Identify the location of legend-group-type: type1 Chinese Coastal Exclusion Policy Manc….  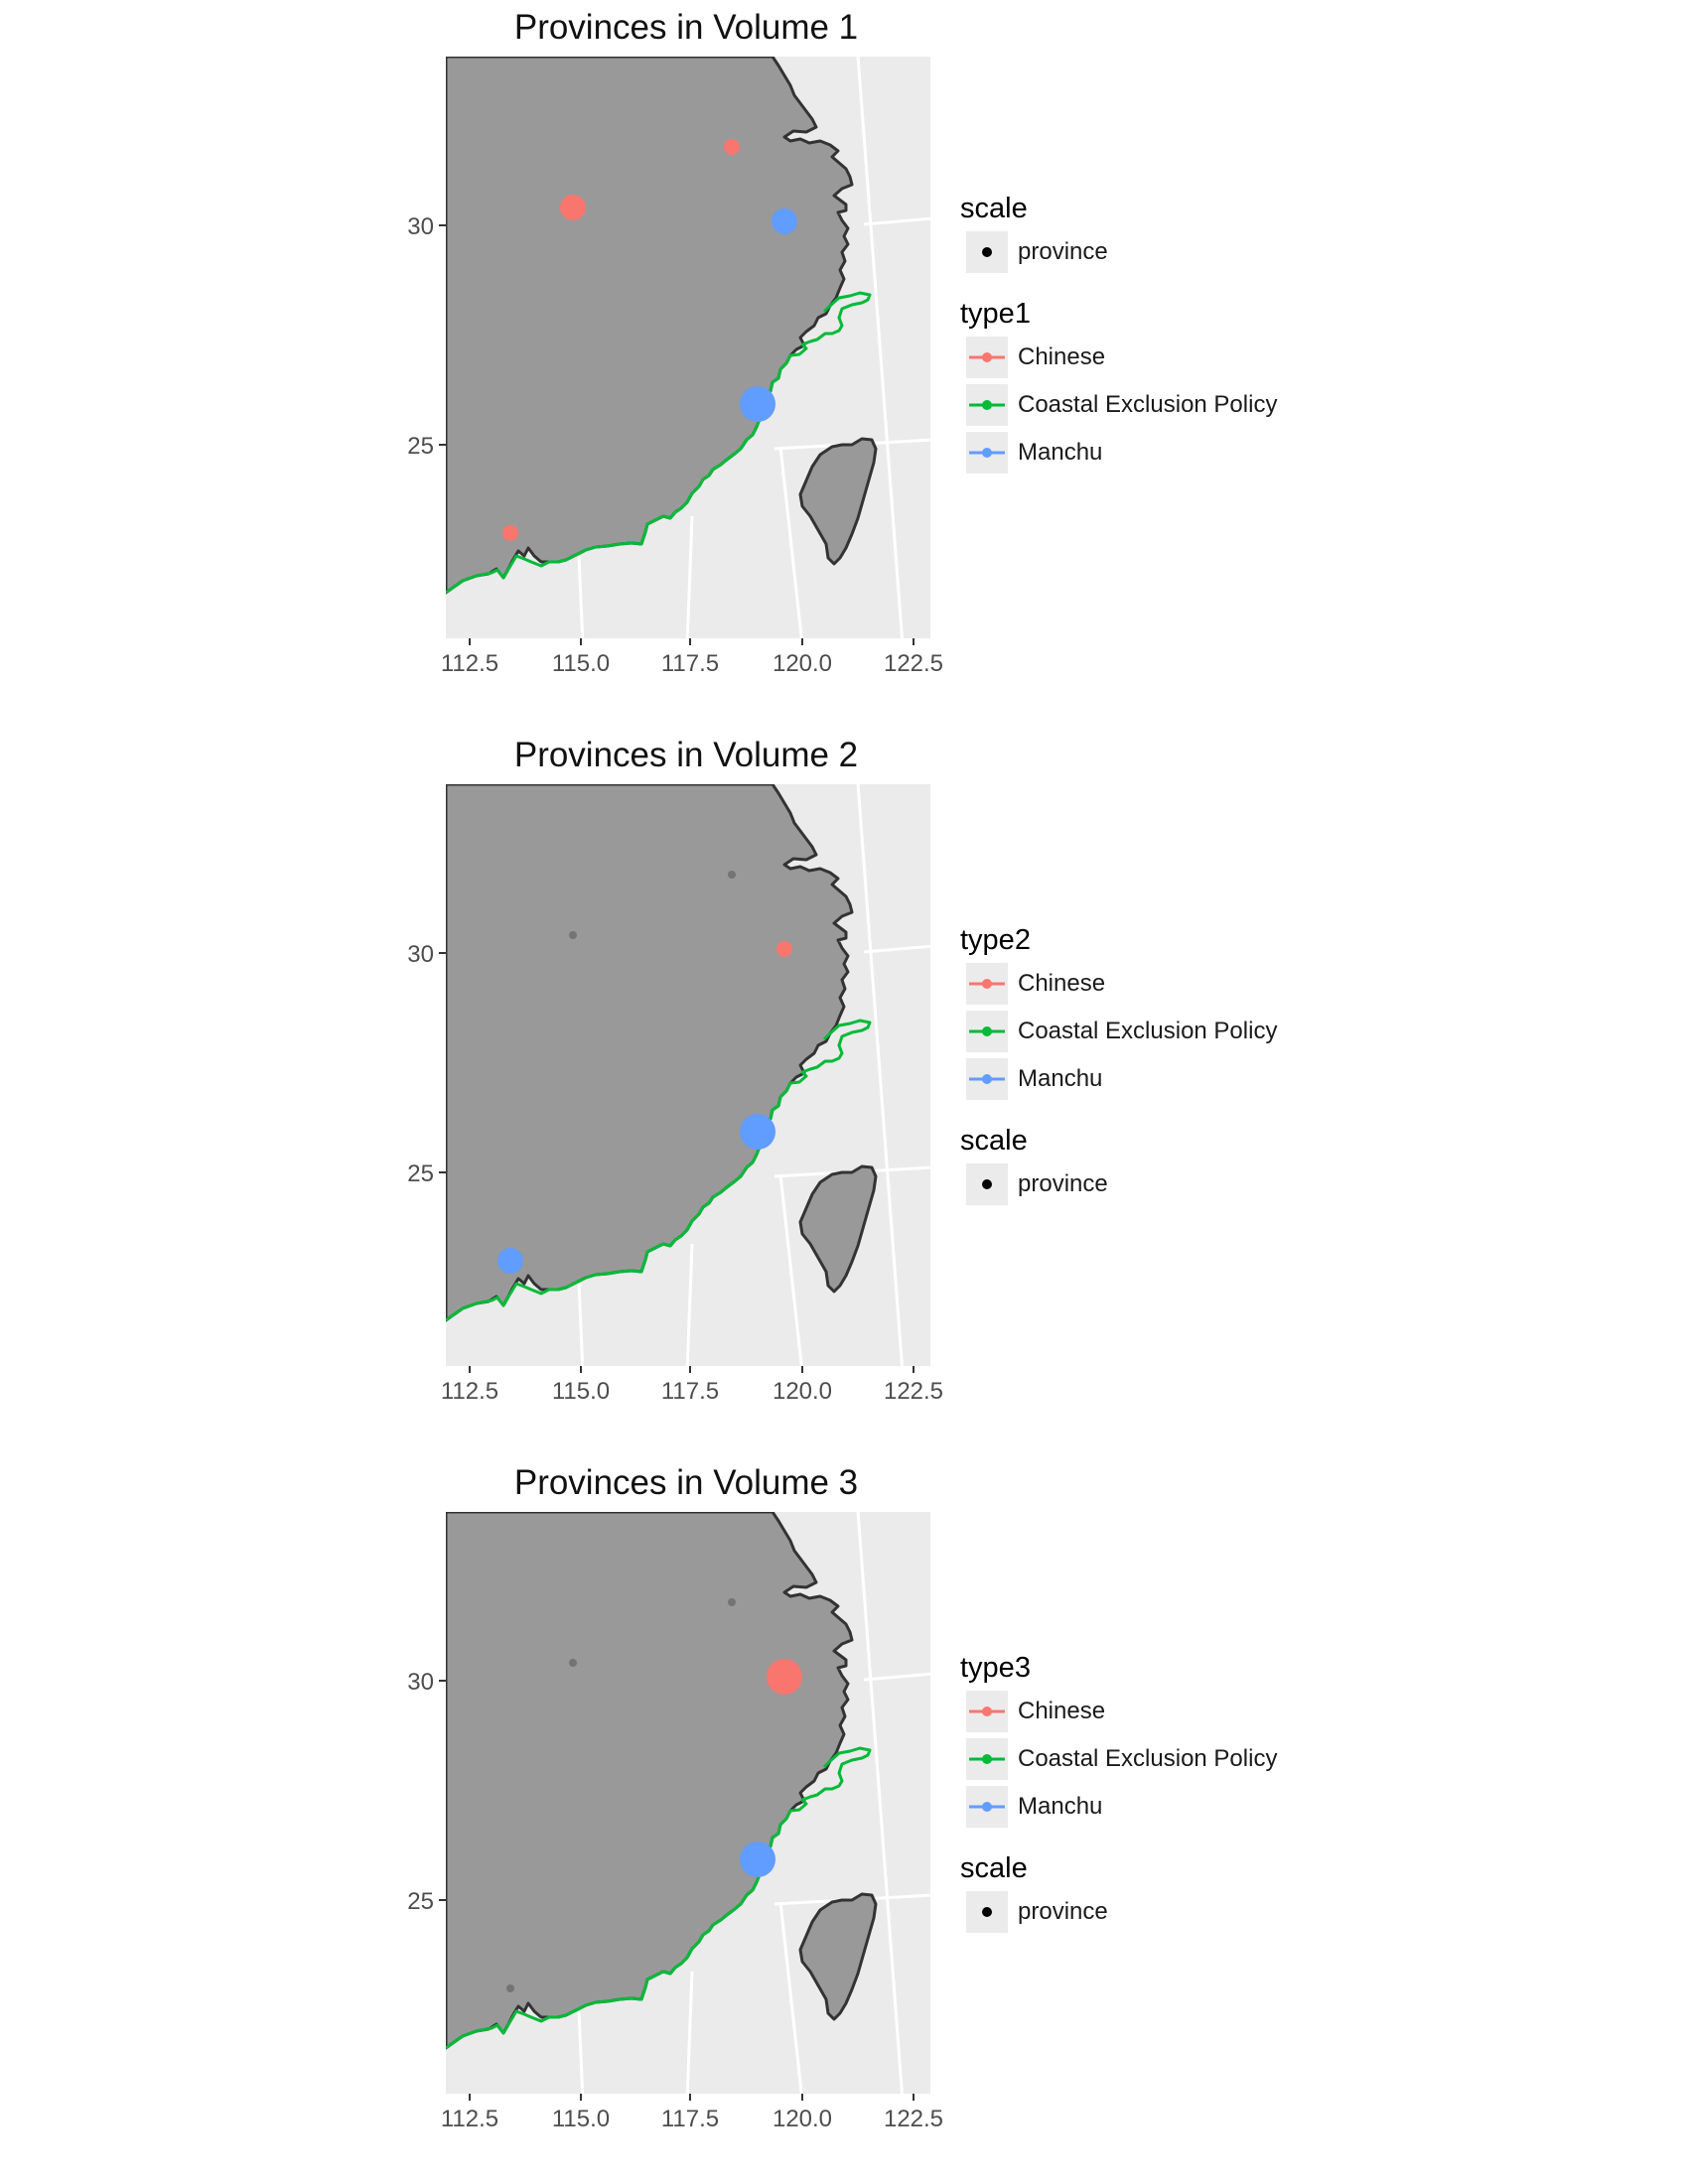
(1158, 385).